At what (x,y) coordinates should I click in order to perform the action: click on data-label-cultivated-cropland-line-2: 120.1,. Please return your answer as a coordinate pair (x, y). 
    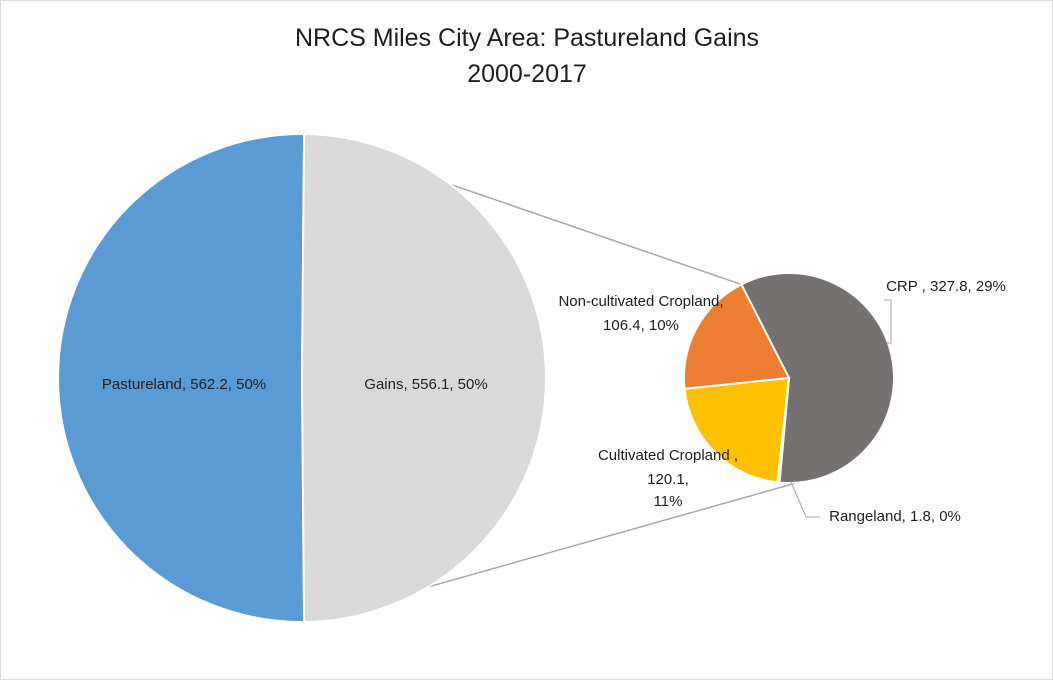
    Looking at the image, I should click on (668, 479).